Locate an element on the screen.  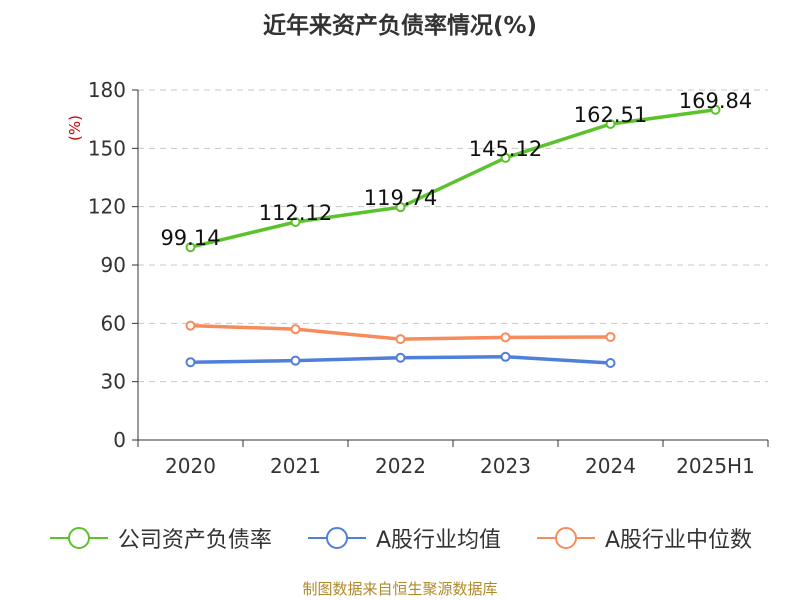
y-tick-label: 120 is located at coordinates (107, 207).